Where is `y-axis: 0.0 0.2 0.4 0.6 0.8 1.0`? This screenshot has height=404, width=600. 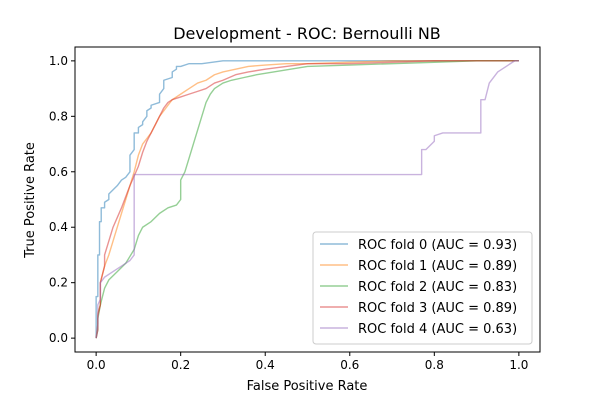 y-axis: 0.0 0.2 0.4 0.6 0.8 1.0 is located at coordinates (62, 199).